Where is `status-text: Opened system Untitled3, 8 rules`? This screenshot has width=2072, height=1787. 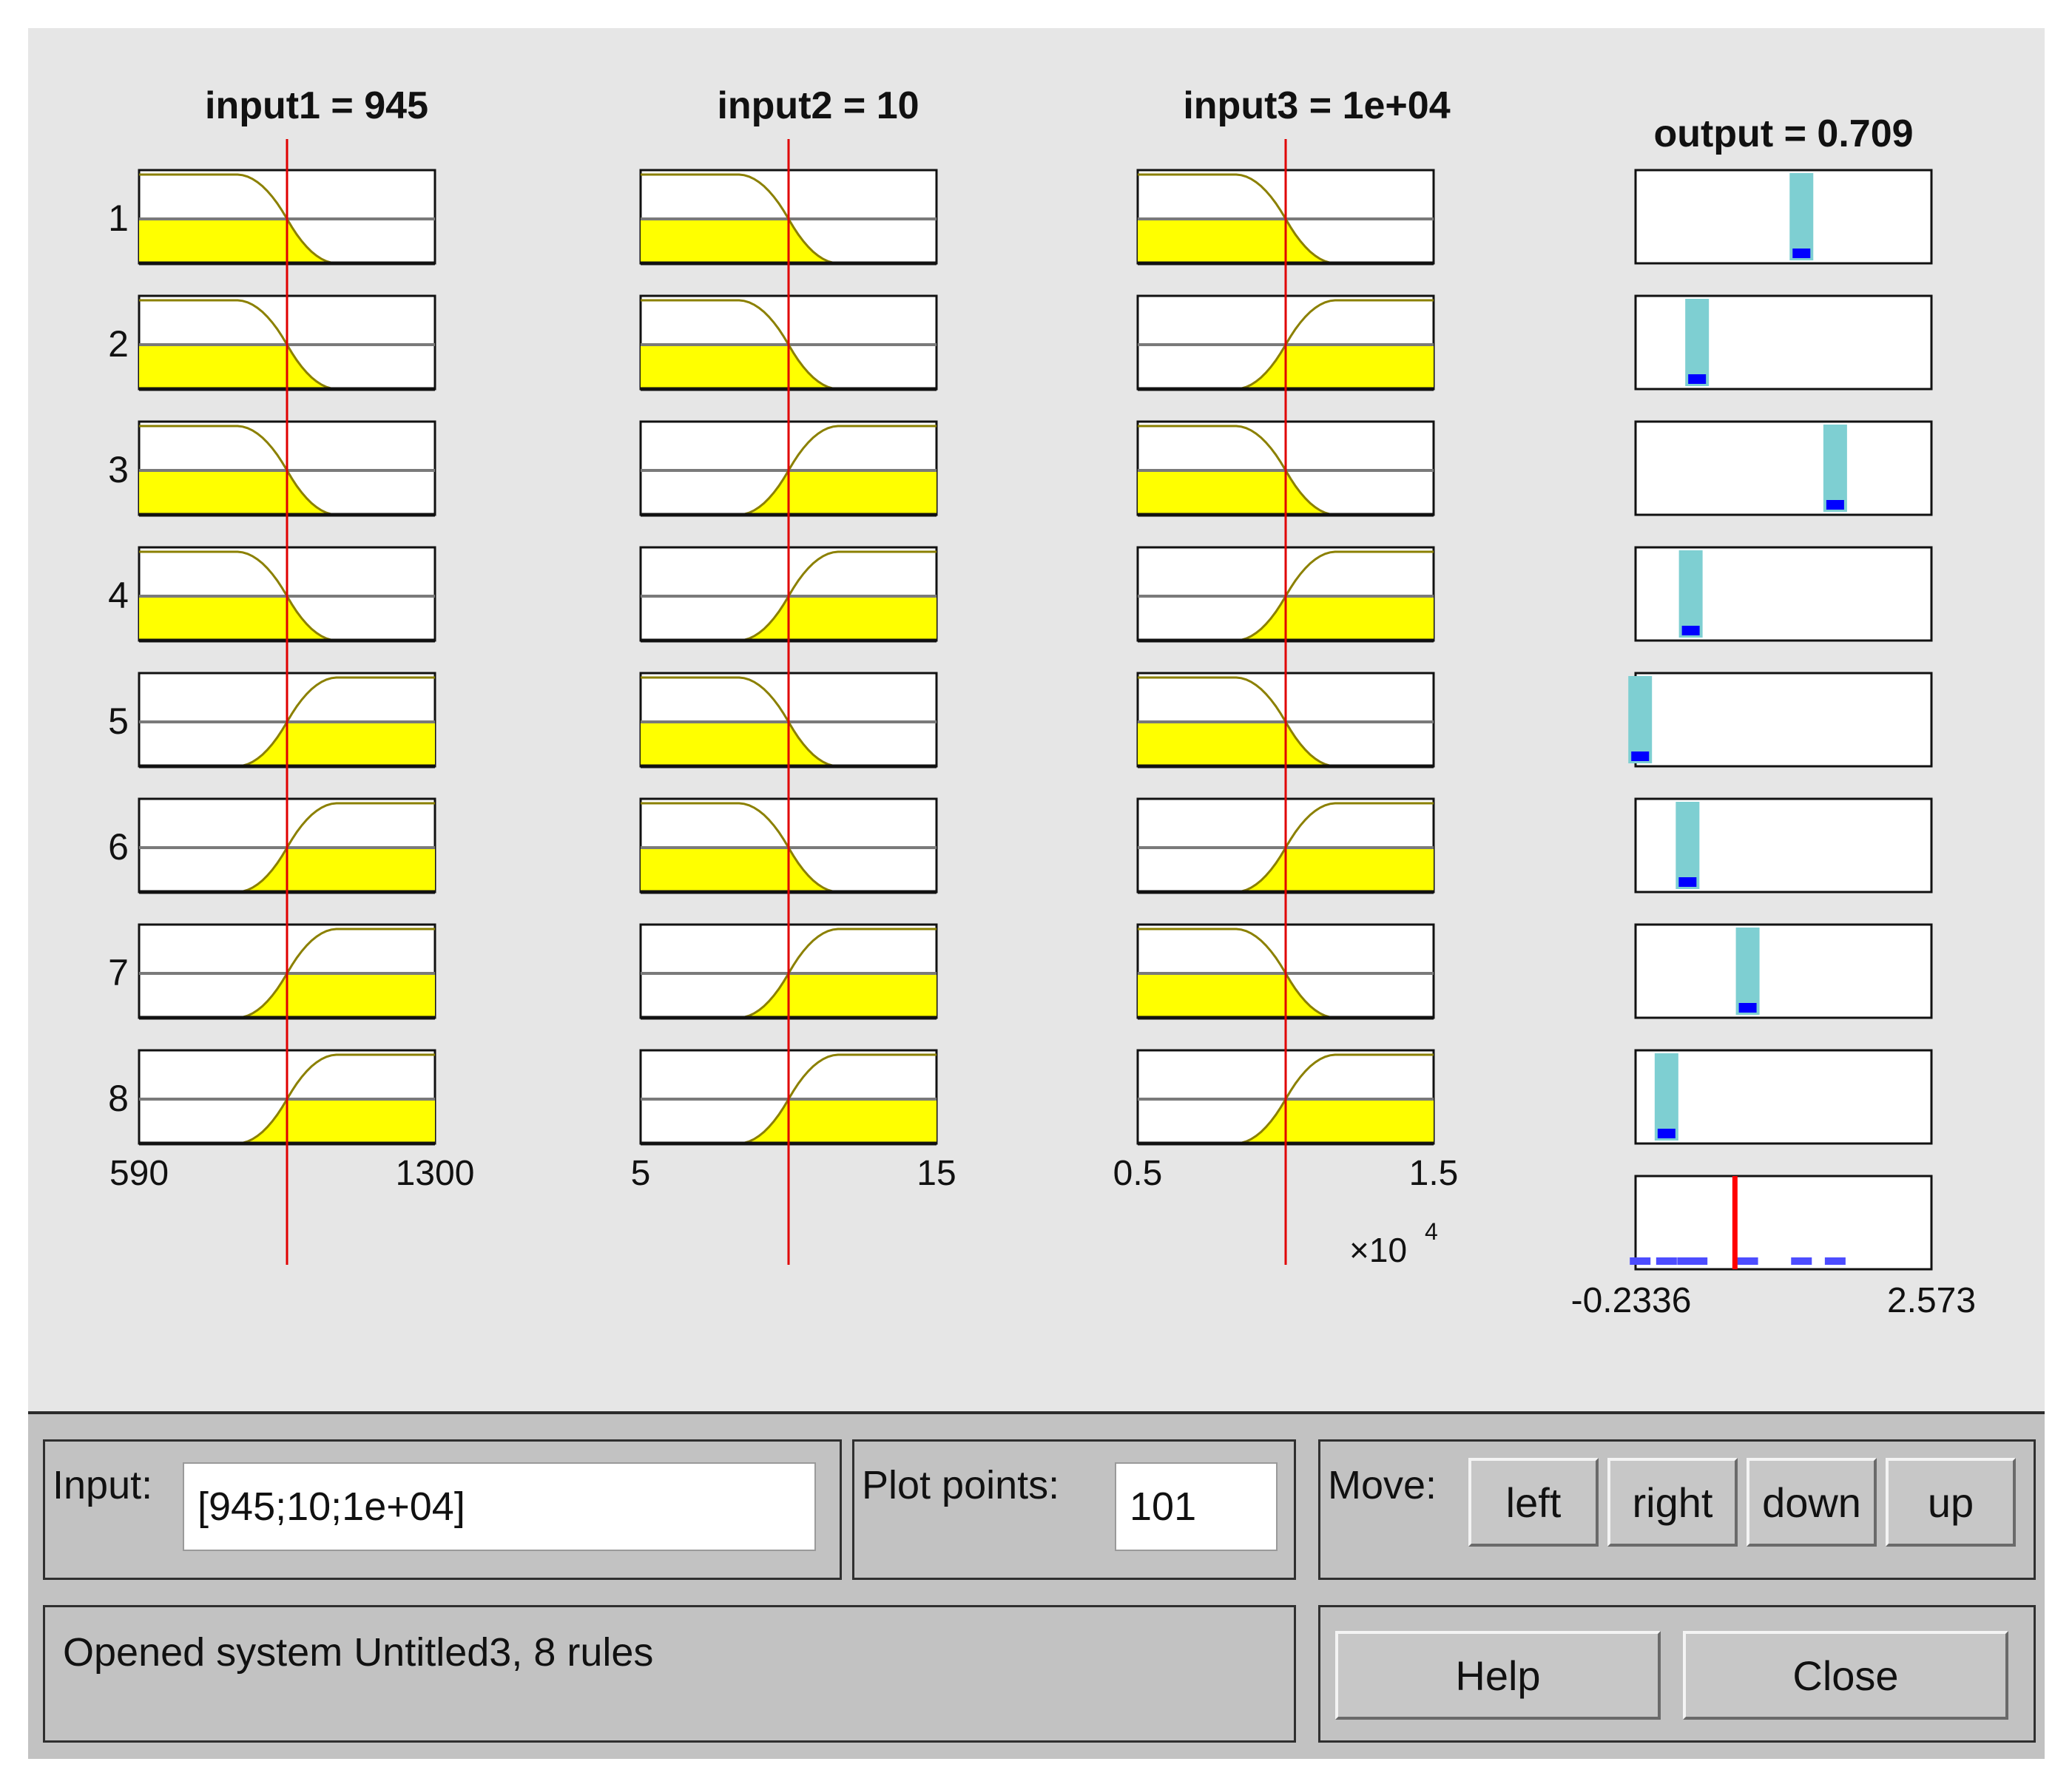
status-text: Opened system Untitled3, 8 rules is located at coordinates (358, 1652).